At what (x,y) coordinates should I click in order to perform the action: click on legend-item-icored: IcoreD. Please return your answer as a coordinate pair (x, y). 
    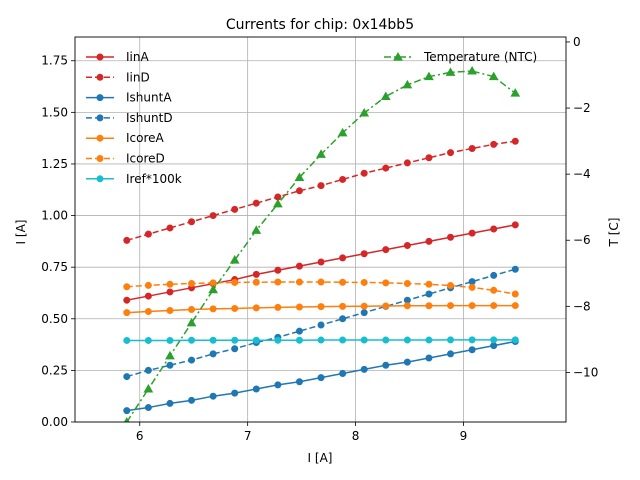
    Looking at the image, I should click on (125, 159).